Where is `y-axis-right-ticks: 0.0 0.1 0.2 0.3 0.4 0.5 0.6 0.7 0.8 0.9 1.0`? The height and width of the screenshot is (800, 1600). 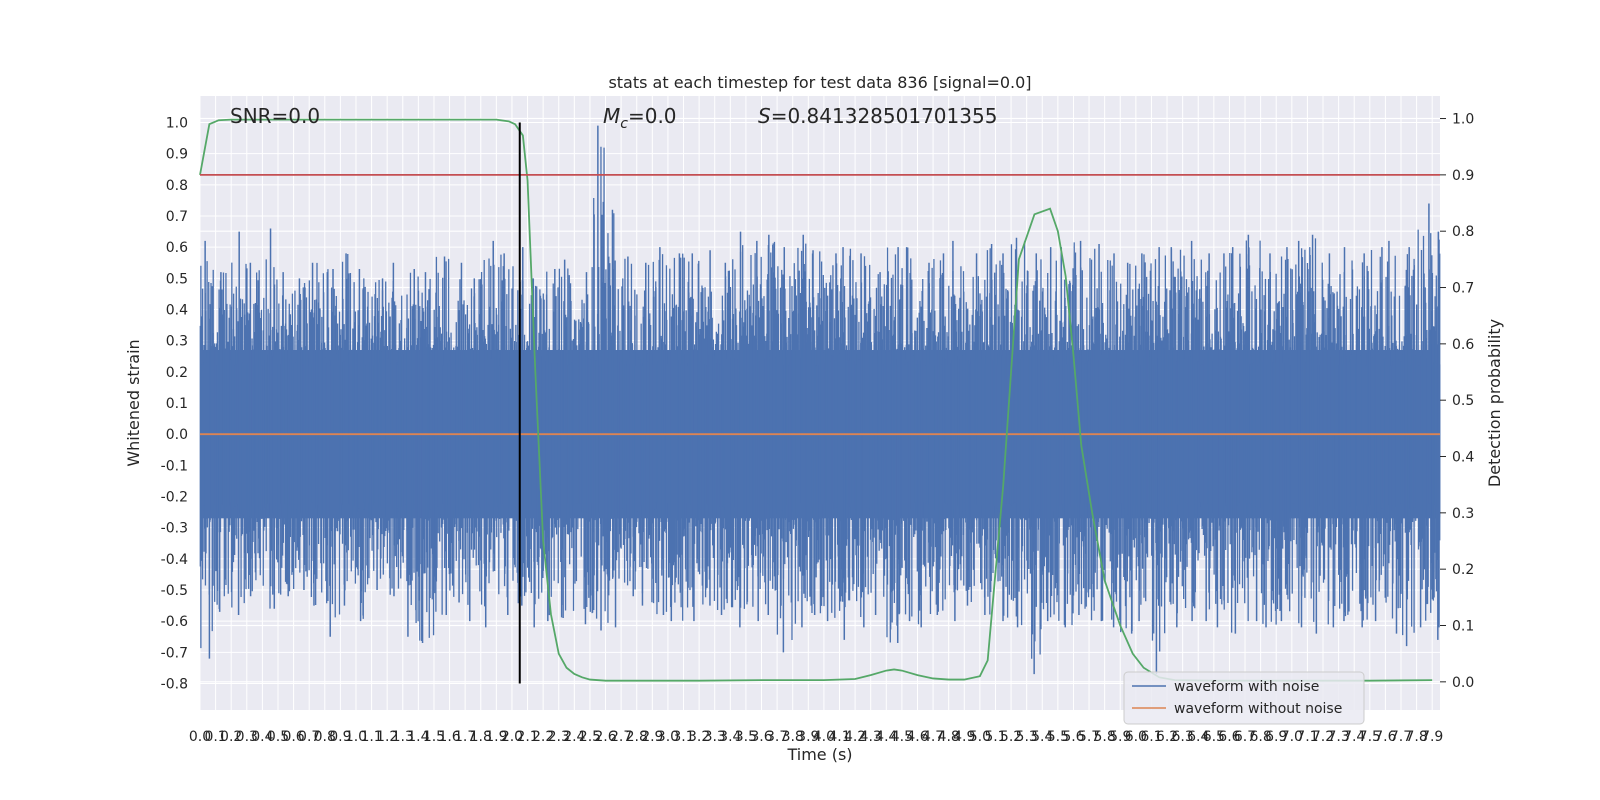
y-axis-right-ticks: 0.0 0.1 0.2 0.3 0.4 0.5 0.6 0.7 0.8 0.9 1.0 is located at coordinates (1457, 401).